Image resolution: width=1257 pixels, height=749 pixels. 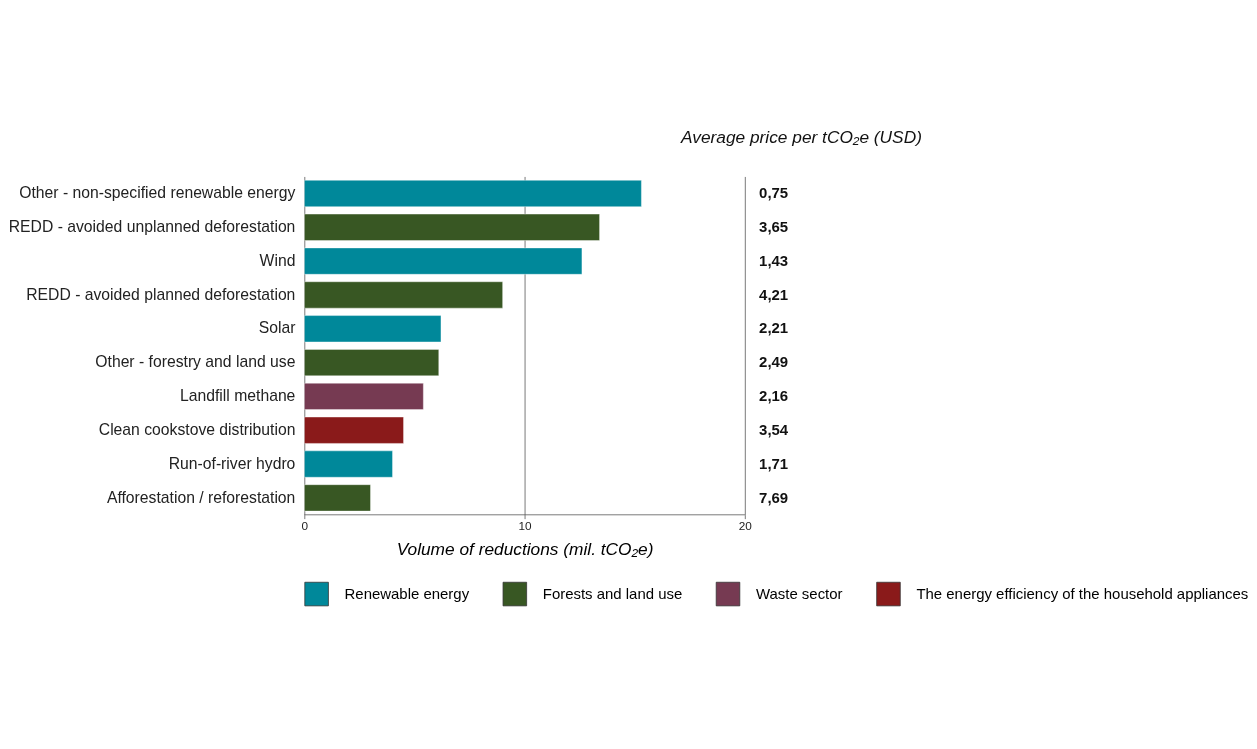 What do you see at coordinates (774, 328) in the screenshot?
I see `text: 2,21` at bounding box center [774, 328].